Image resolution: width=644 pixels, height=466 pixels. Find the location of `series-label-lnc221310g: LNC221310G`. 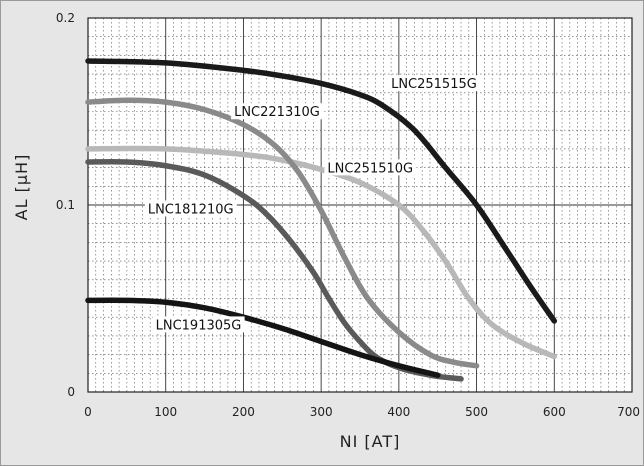

series-label-lnc221310g: LNC221310G is located at coordinates (277, 111).